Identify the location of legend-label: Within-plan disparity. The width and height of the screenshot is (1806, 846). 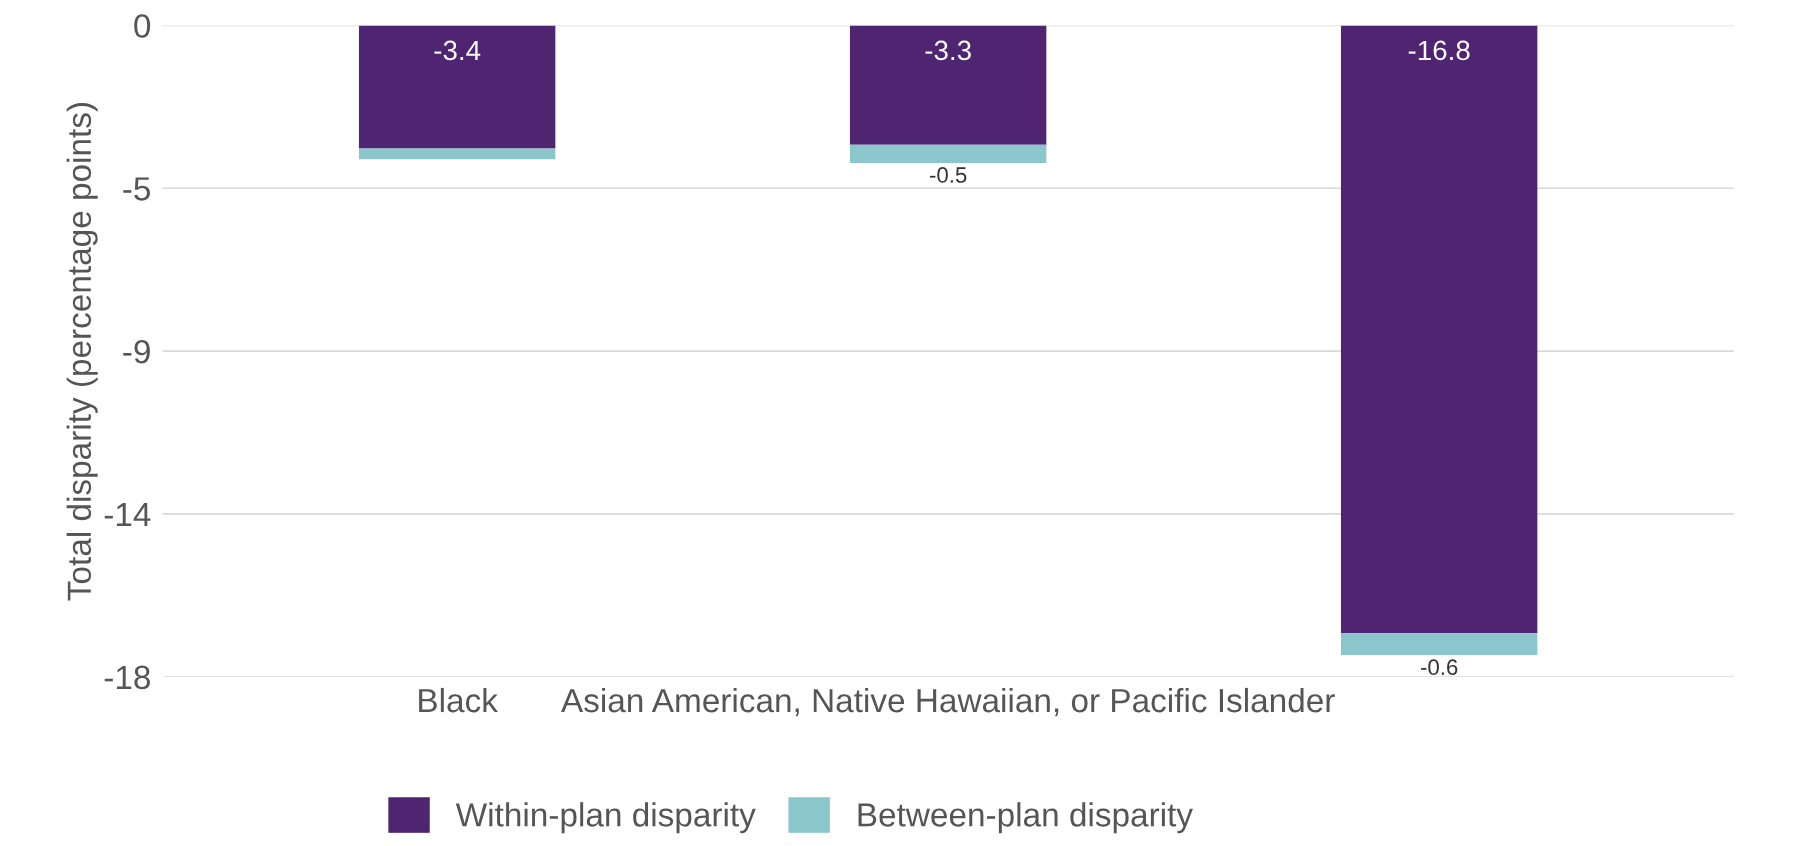
(605, 818).